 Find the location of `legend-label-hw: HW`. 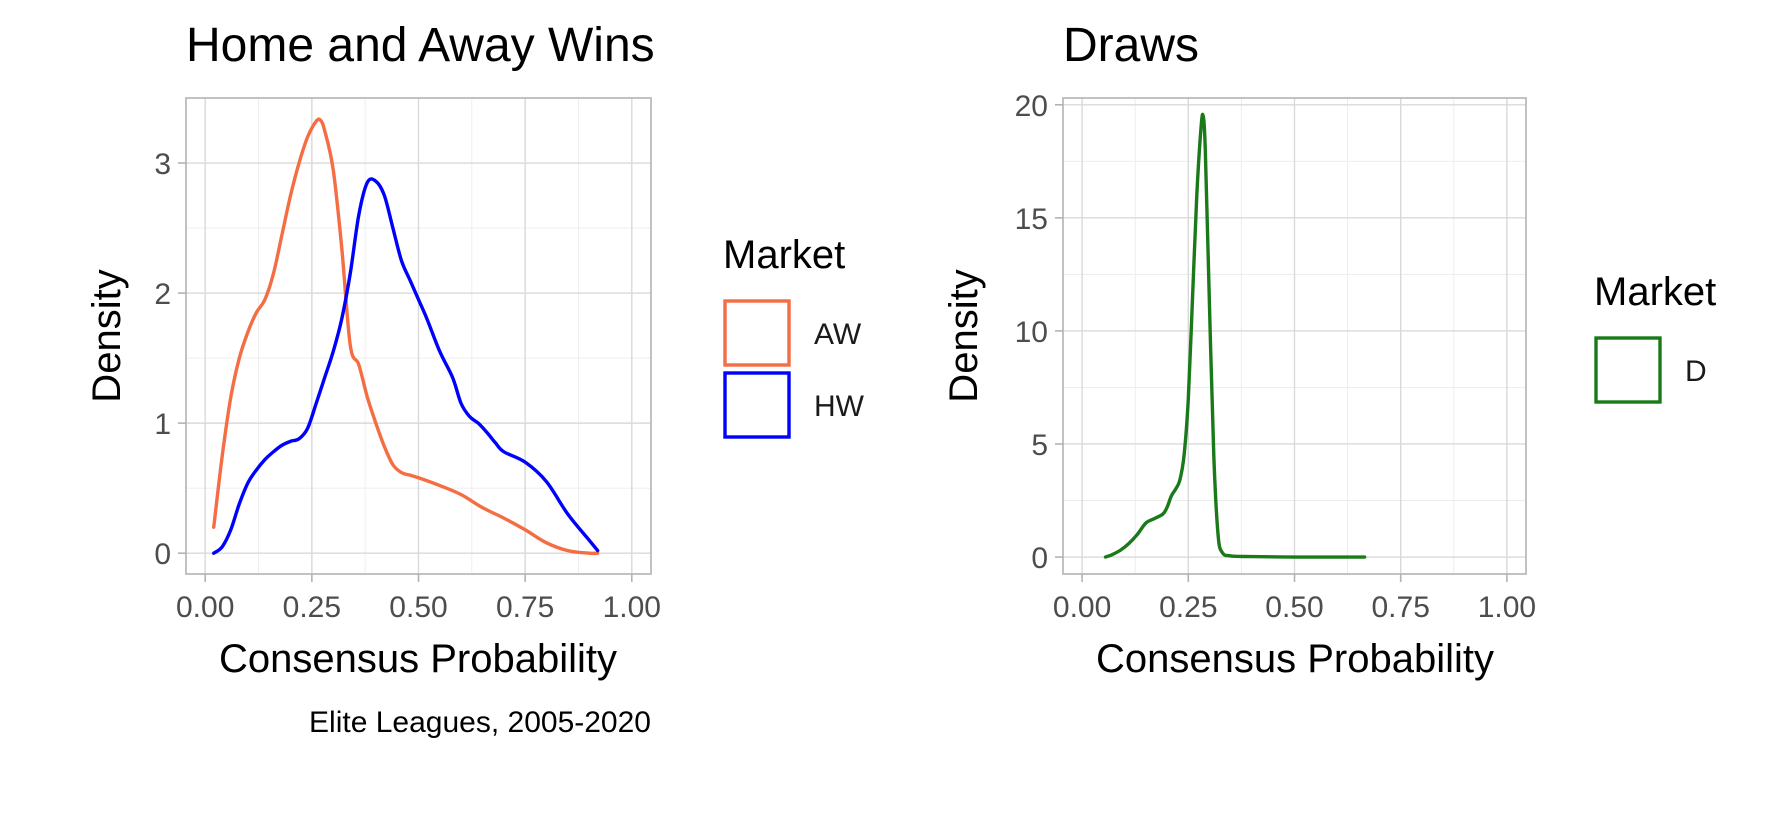

legend-label-hw: HW is located at coordinates (839, 406).